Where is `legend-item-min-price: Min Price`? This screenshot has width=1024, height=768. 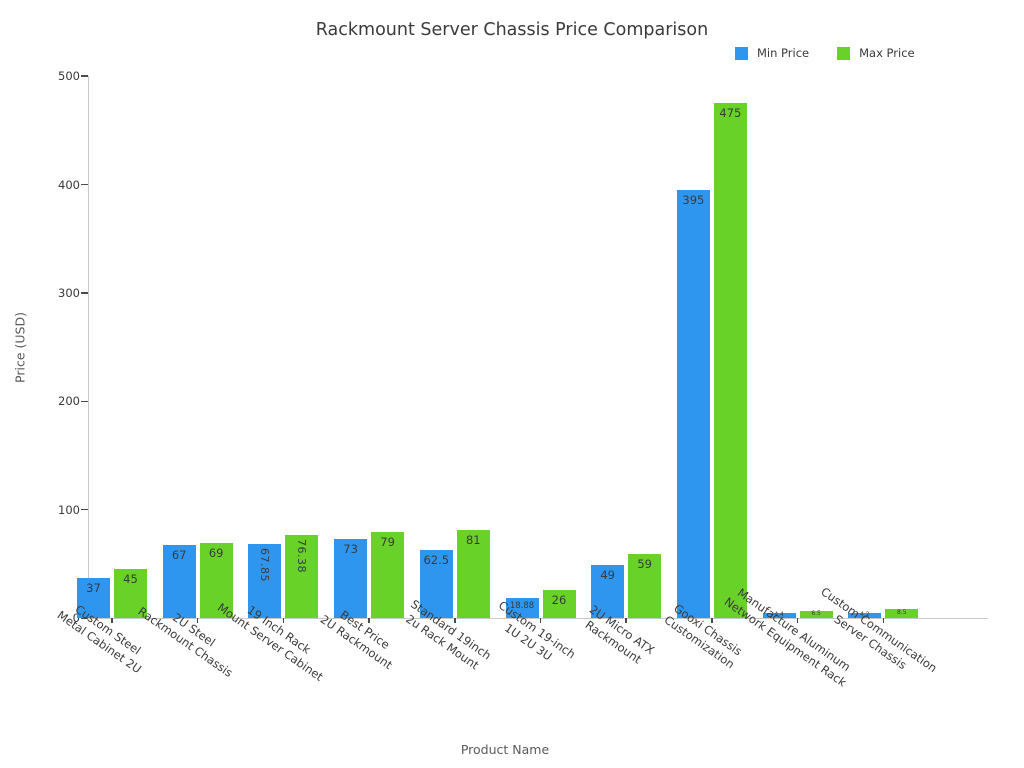 legend-item-min-price: Min Price is located at coordinates (772, 53).